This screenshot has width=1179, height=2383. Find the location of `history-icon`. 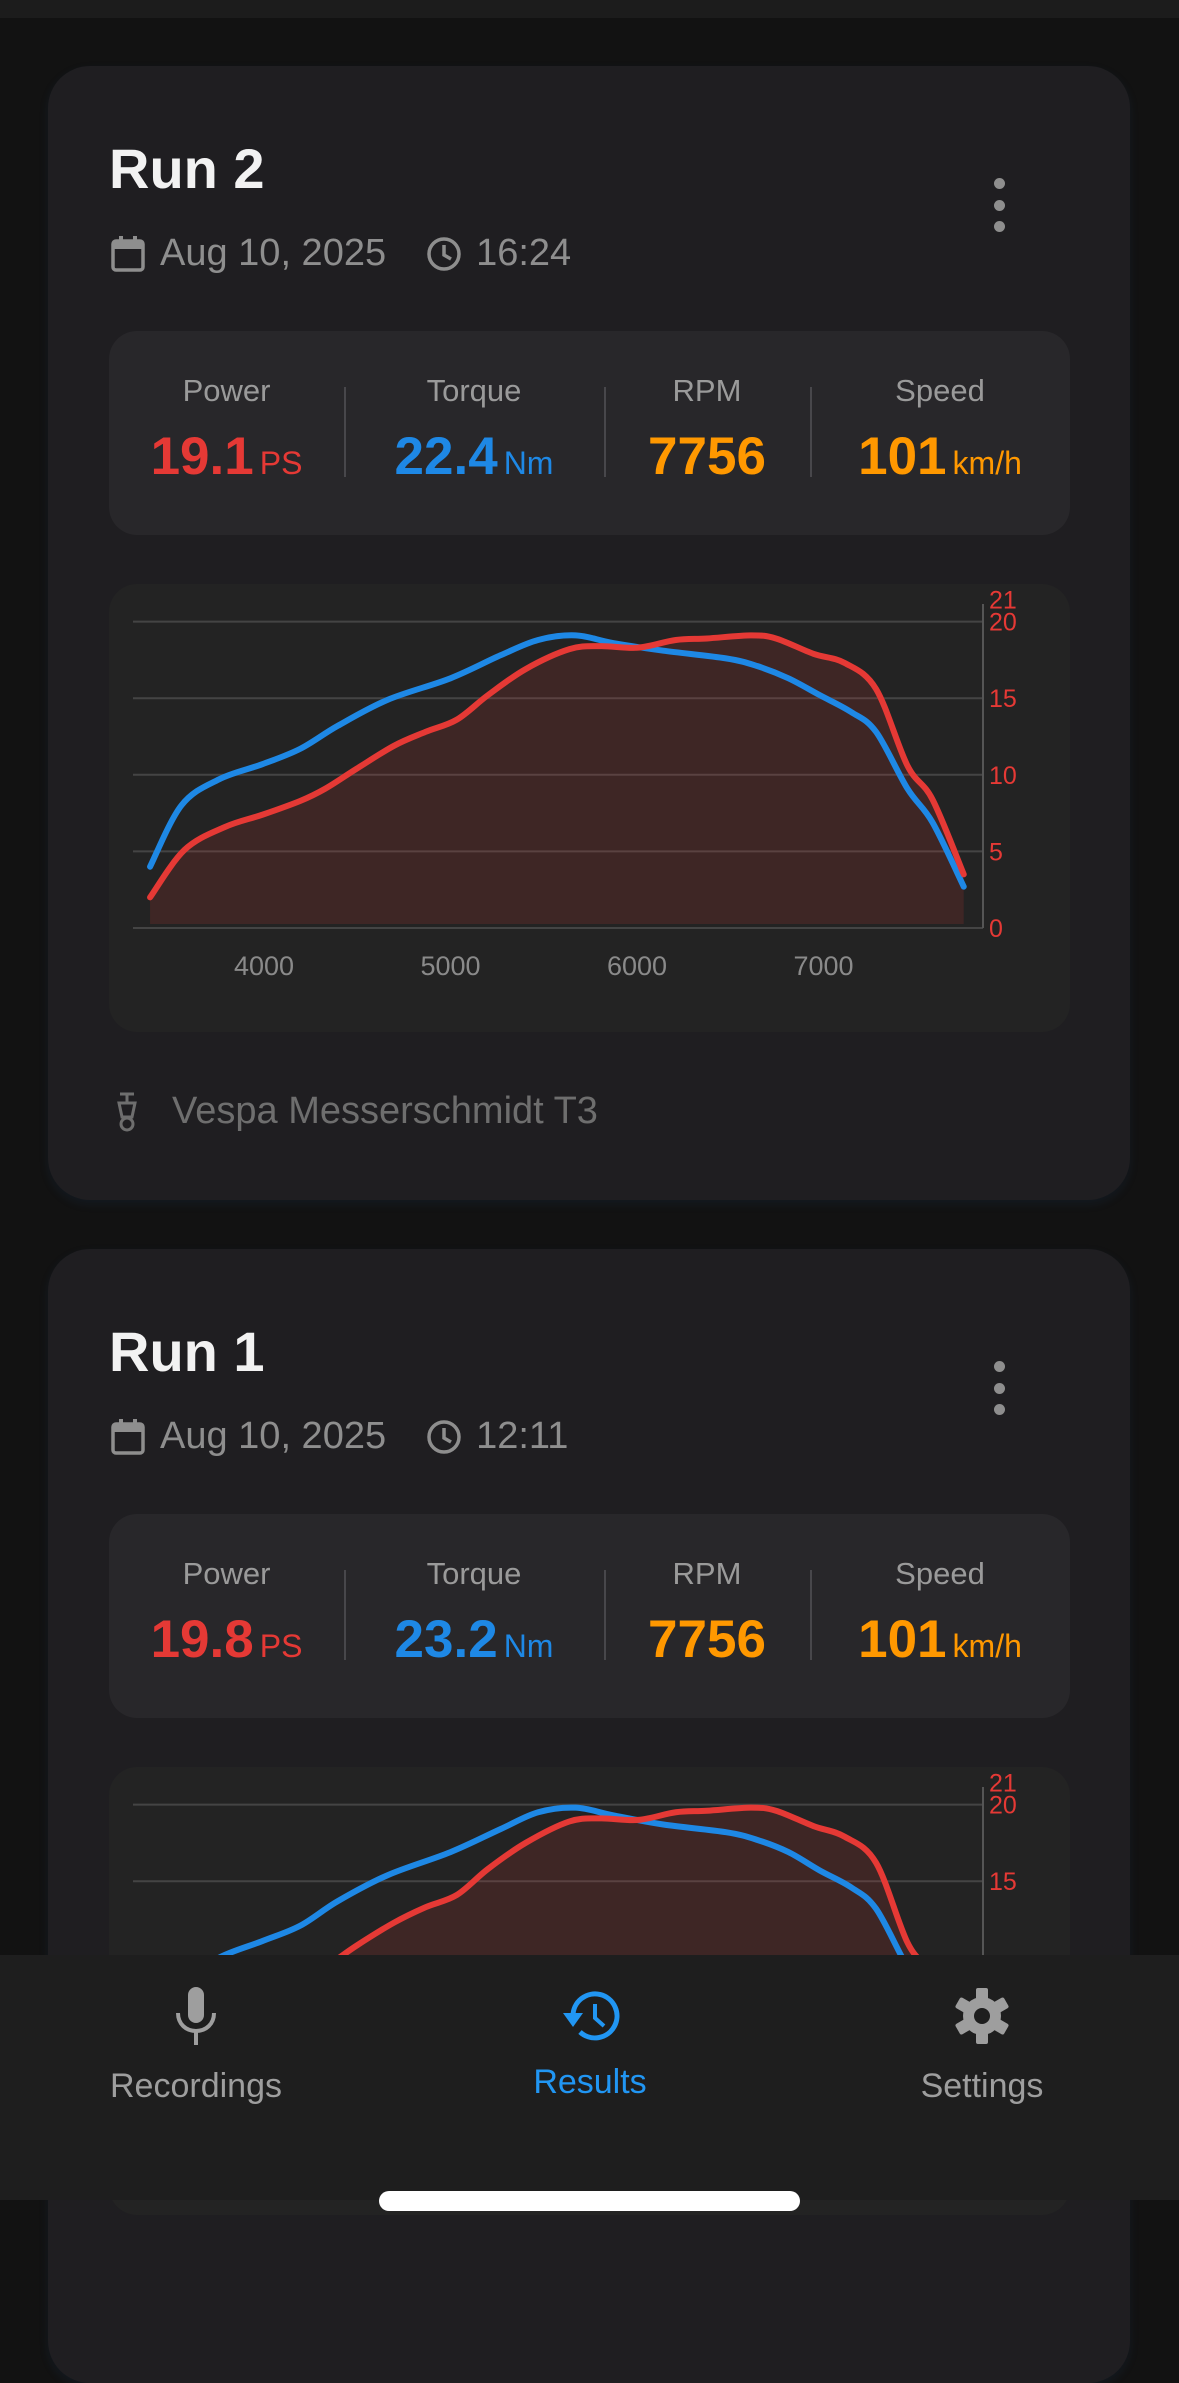

history-icon is located at coordinates (591, 2016).